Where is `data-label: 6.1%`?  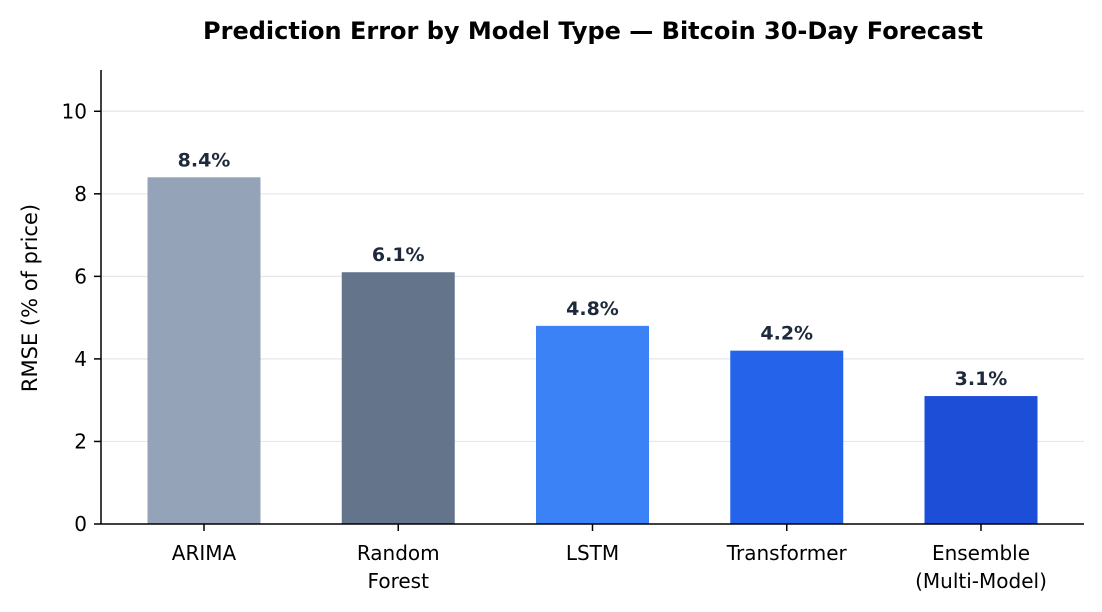 data-label: 6.1% is located at coordinates (398, 255).